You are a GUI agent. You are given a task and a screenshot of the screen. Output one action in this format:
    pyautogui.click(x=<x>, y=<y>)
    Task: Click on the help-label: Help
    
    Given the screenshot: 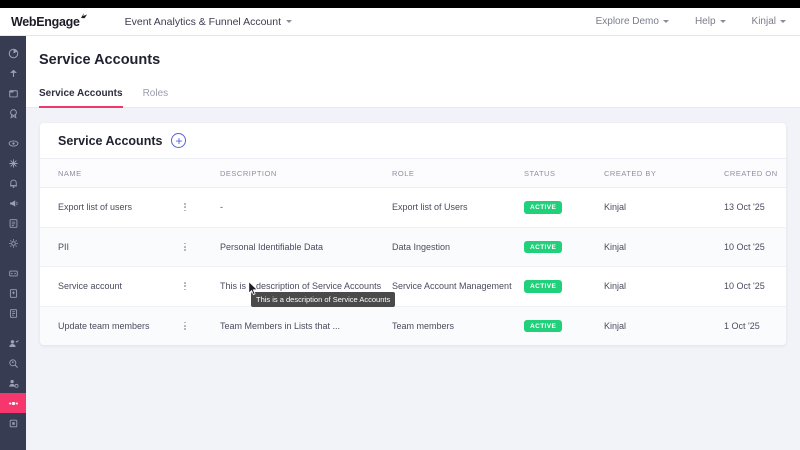 What is the action you would take?
    pyautogui.click(x=705, y=21)
    